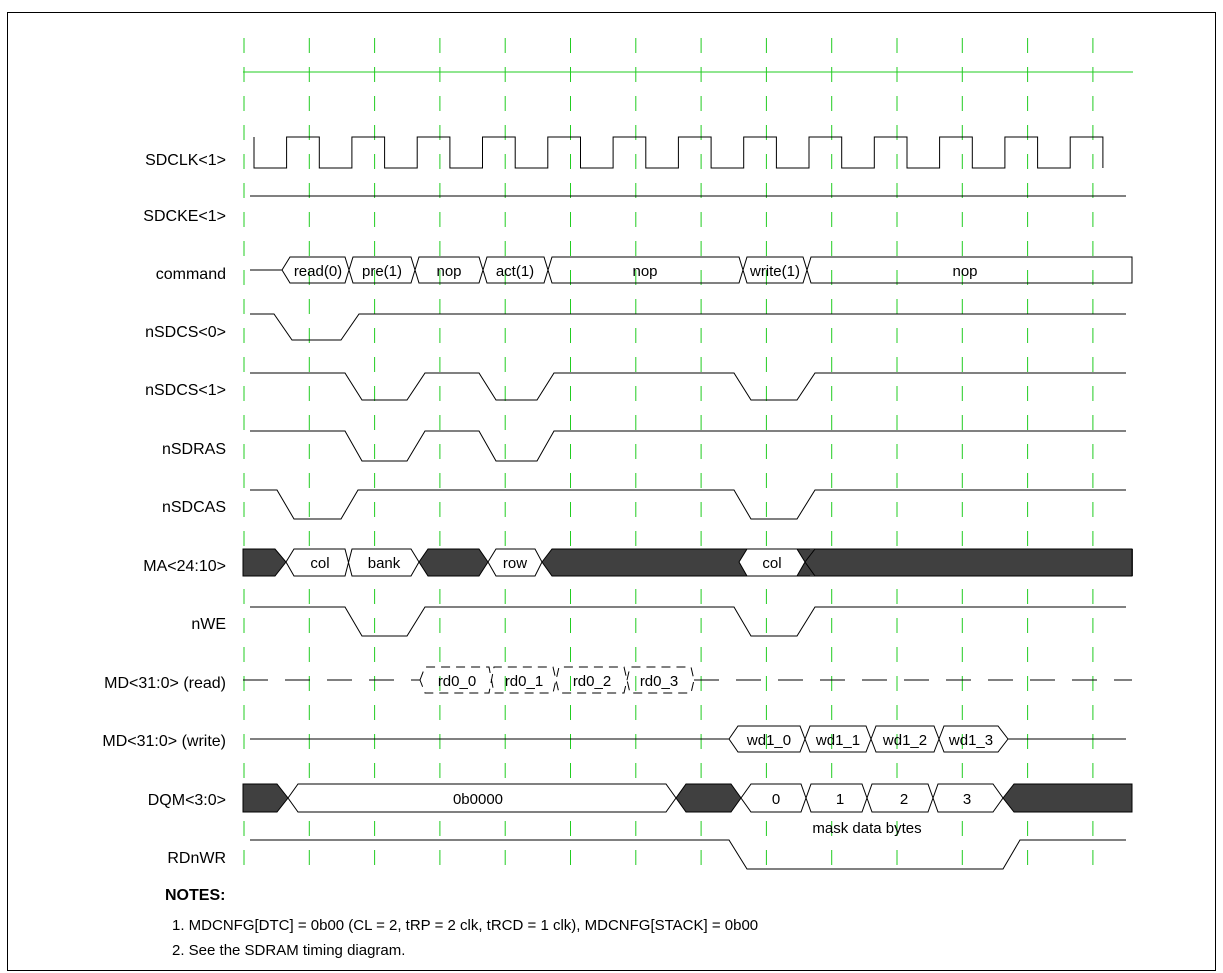  Describe the element at coordinates (964, 271) in the screenshot. I see `command-seg-nop3: nop` at that location.